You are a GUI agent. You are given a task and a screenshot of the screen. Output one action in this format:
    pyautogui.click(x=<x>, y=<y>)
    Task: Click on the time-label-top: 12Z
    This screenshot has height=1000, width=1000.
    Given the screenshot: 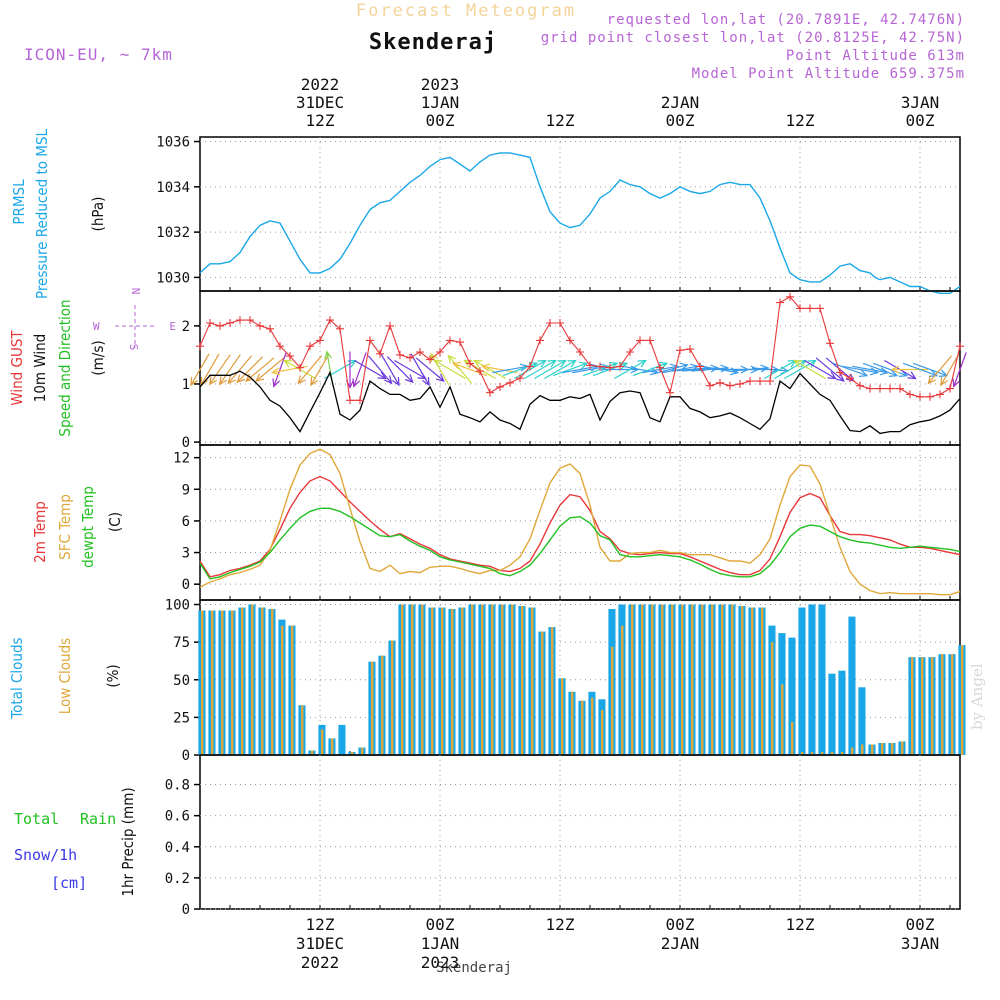 What is the action you would take?
    pyautogui.click(x=560, y=120)
    